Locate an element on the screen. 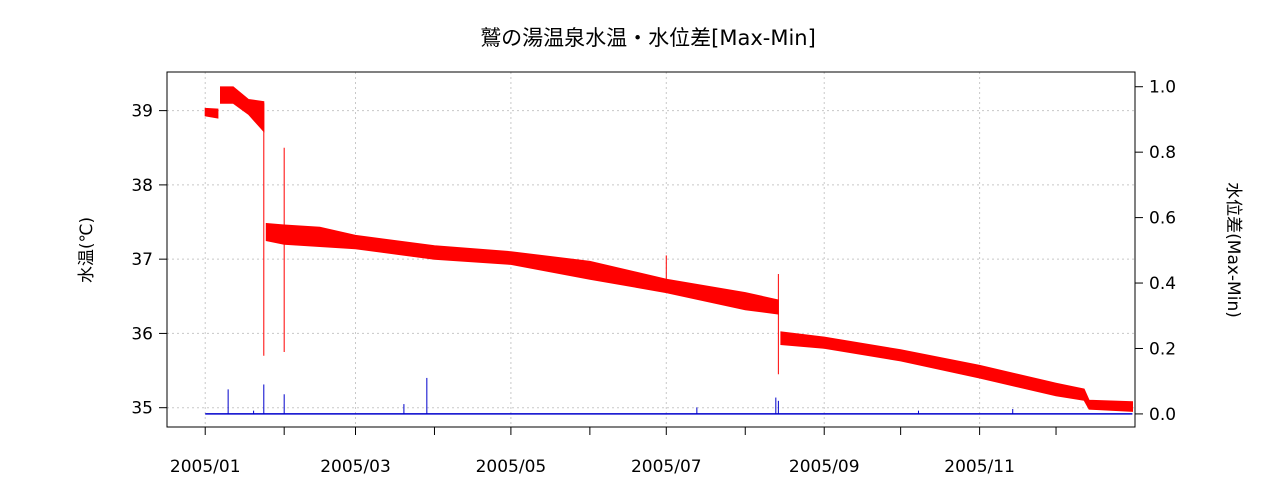  y-right-axis: 0.0 0.2 0.4 0.6 0.8 1.0 is located at coordinates (1155, 251).